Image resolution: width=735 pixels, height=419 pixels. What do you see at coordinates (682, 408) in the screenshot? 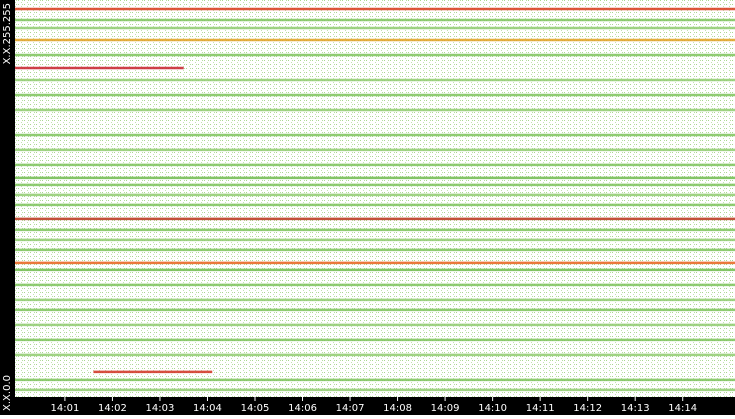
I see `x-tick-label: 14:14` at bounding box center [682, 408].